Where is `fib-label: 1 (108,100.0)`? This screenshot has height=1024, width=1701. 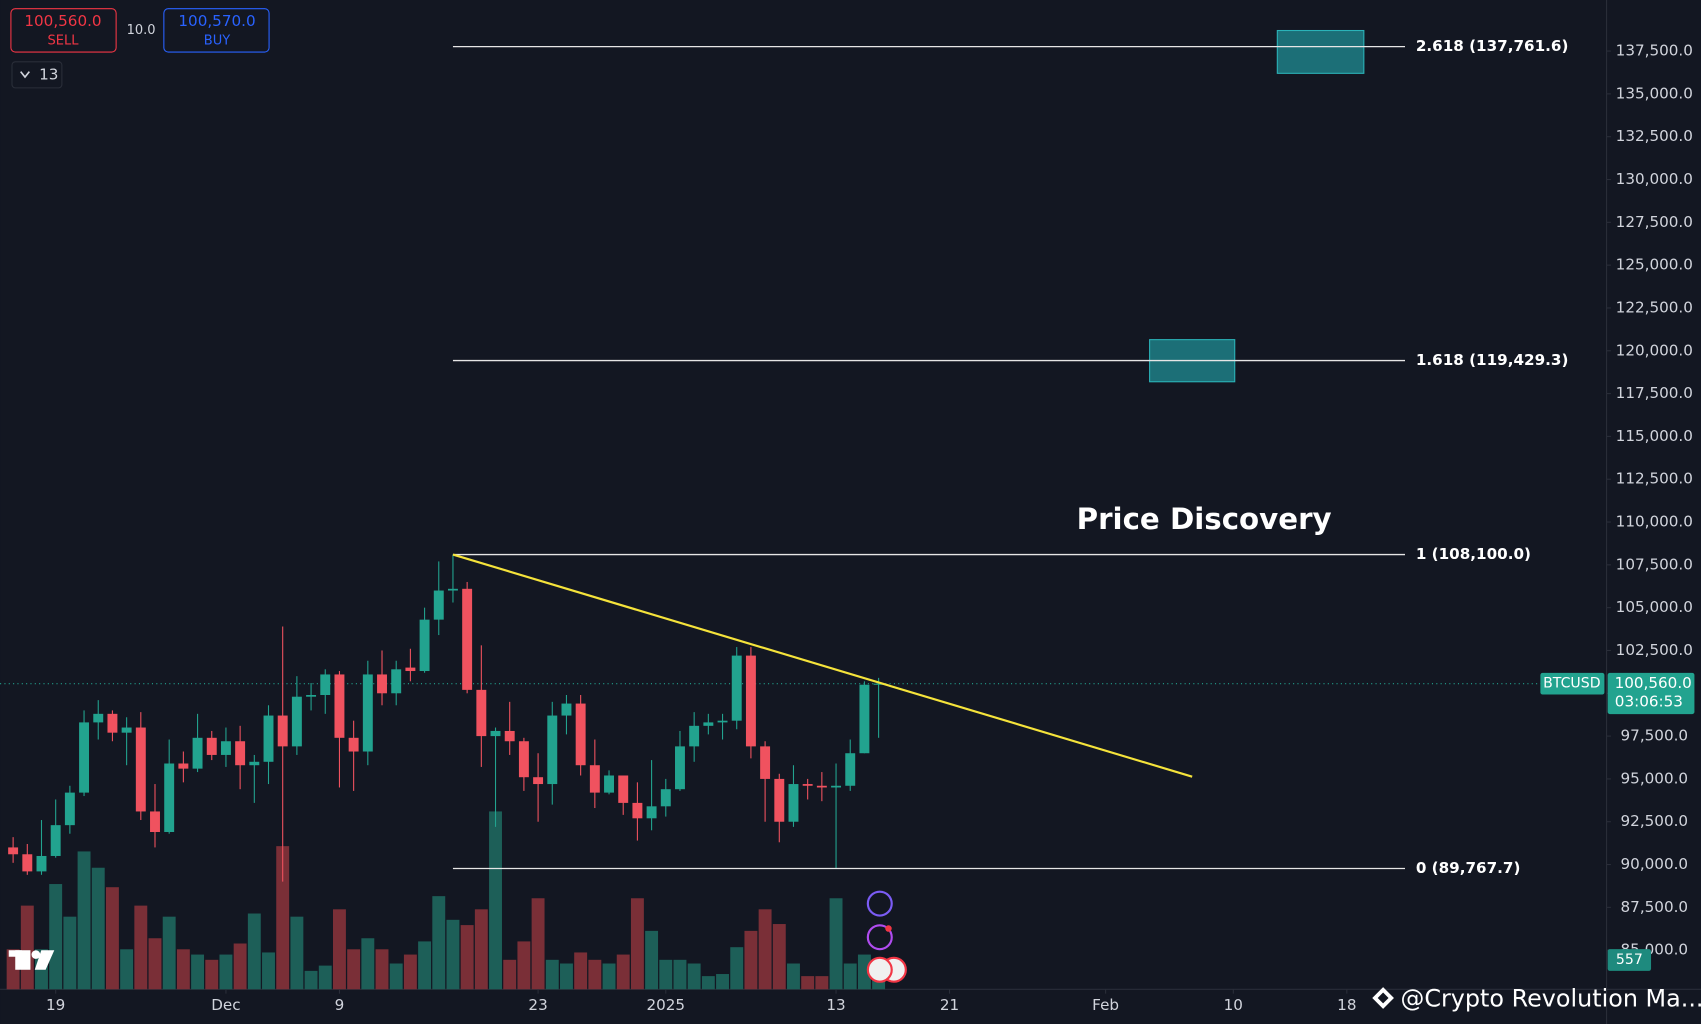 fib-label: 1 (108,100.0) is located at coordinates (1473, 554).